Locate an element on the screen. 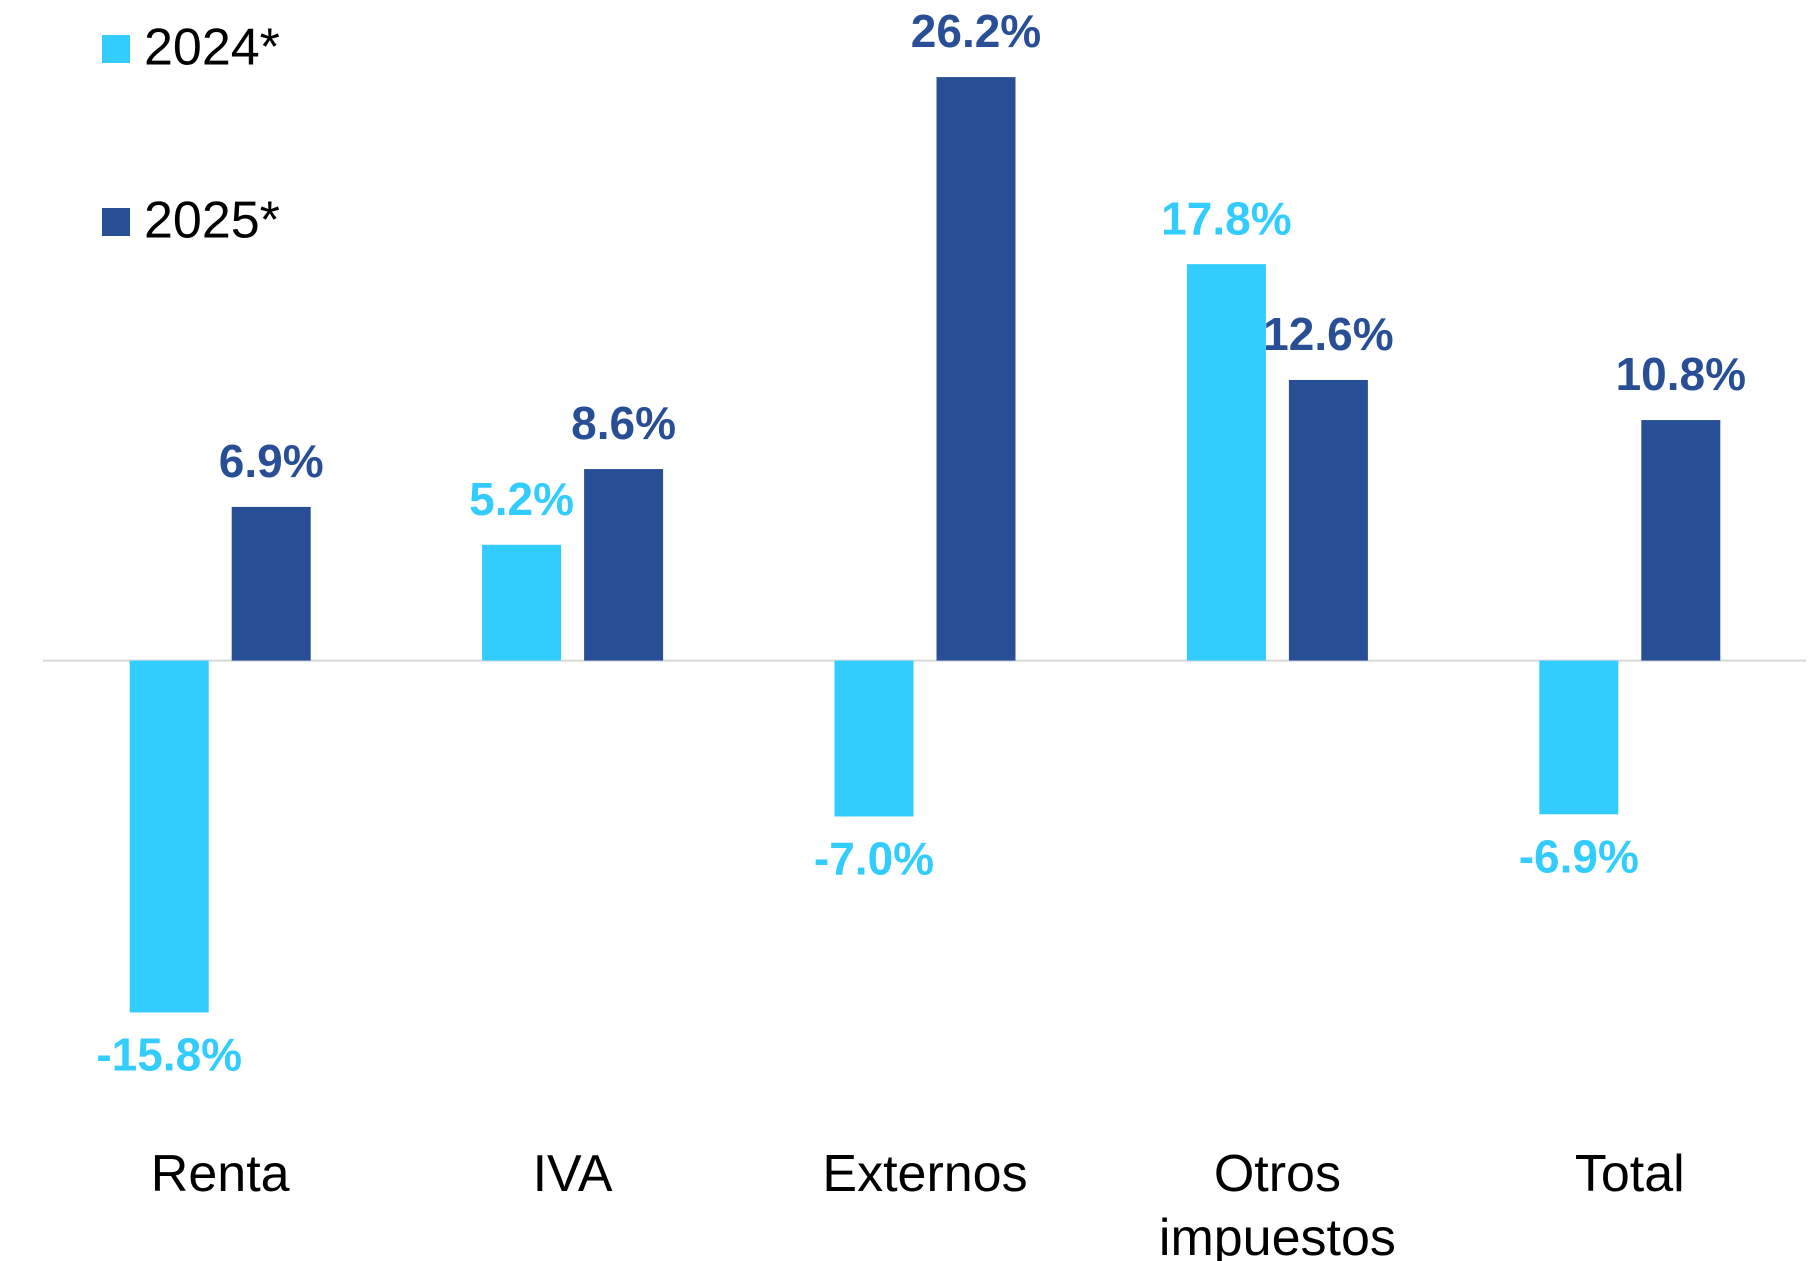  value-label: 12.6% is located at coordinates (1328, 334).